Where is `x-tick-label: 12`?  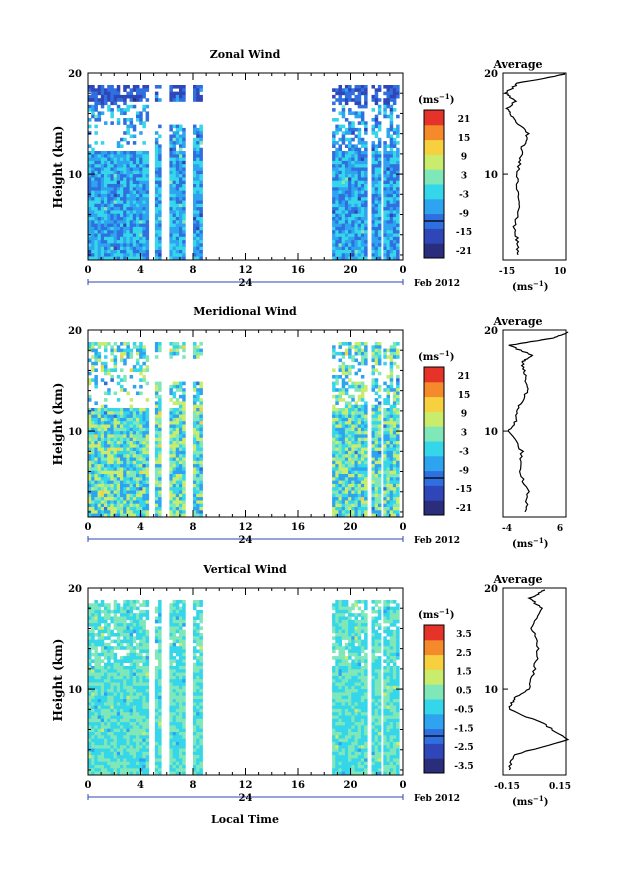 x-tick-label: 12 is located at coordinates (246, 270).